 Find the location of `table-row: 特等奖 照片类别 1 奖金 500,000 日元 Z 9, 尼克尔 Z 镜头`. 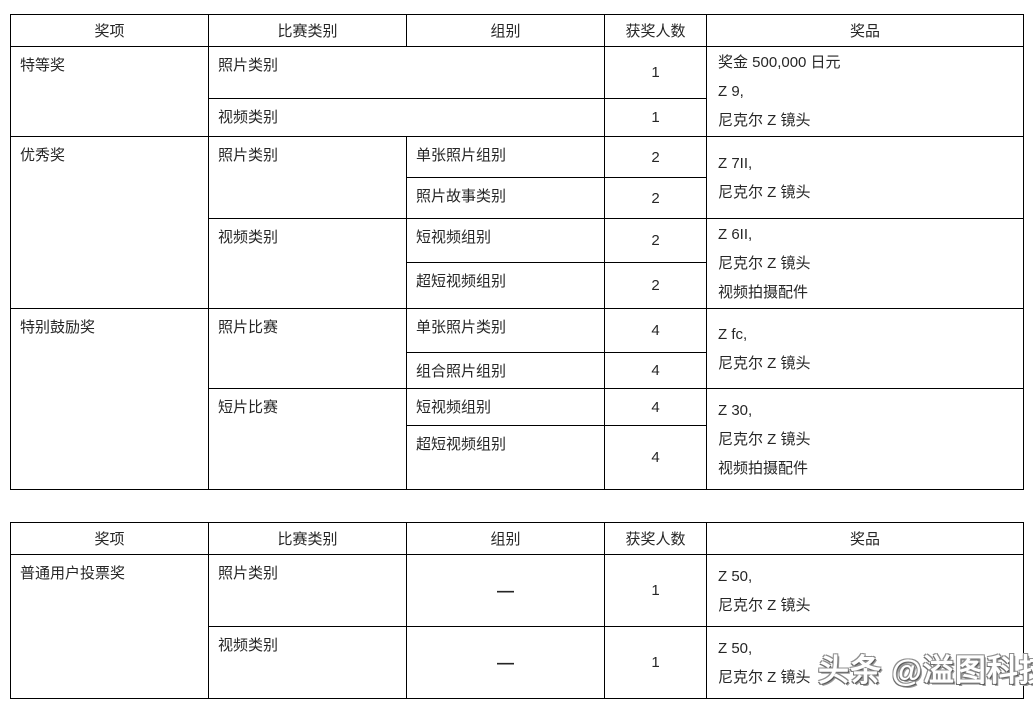

table-row: 特等奖 照片类别 1 奖金 500,000 日元 Z 9, 尼克尔 Z 镜头 is located at coordinates (517, 91).